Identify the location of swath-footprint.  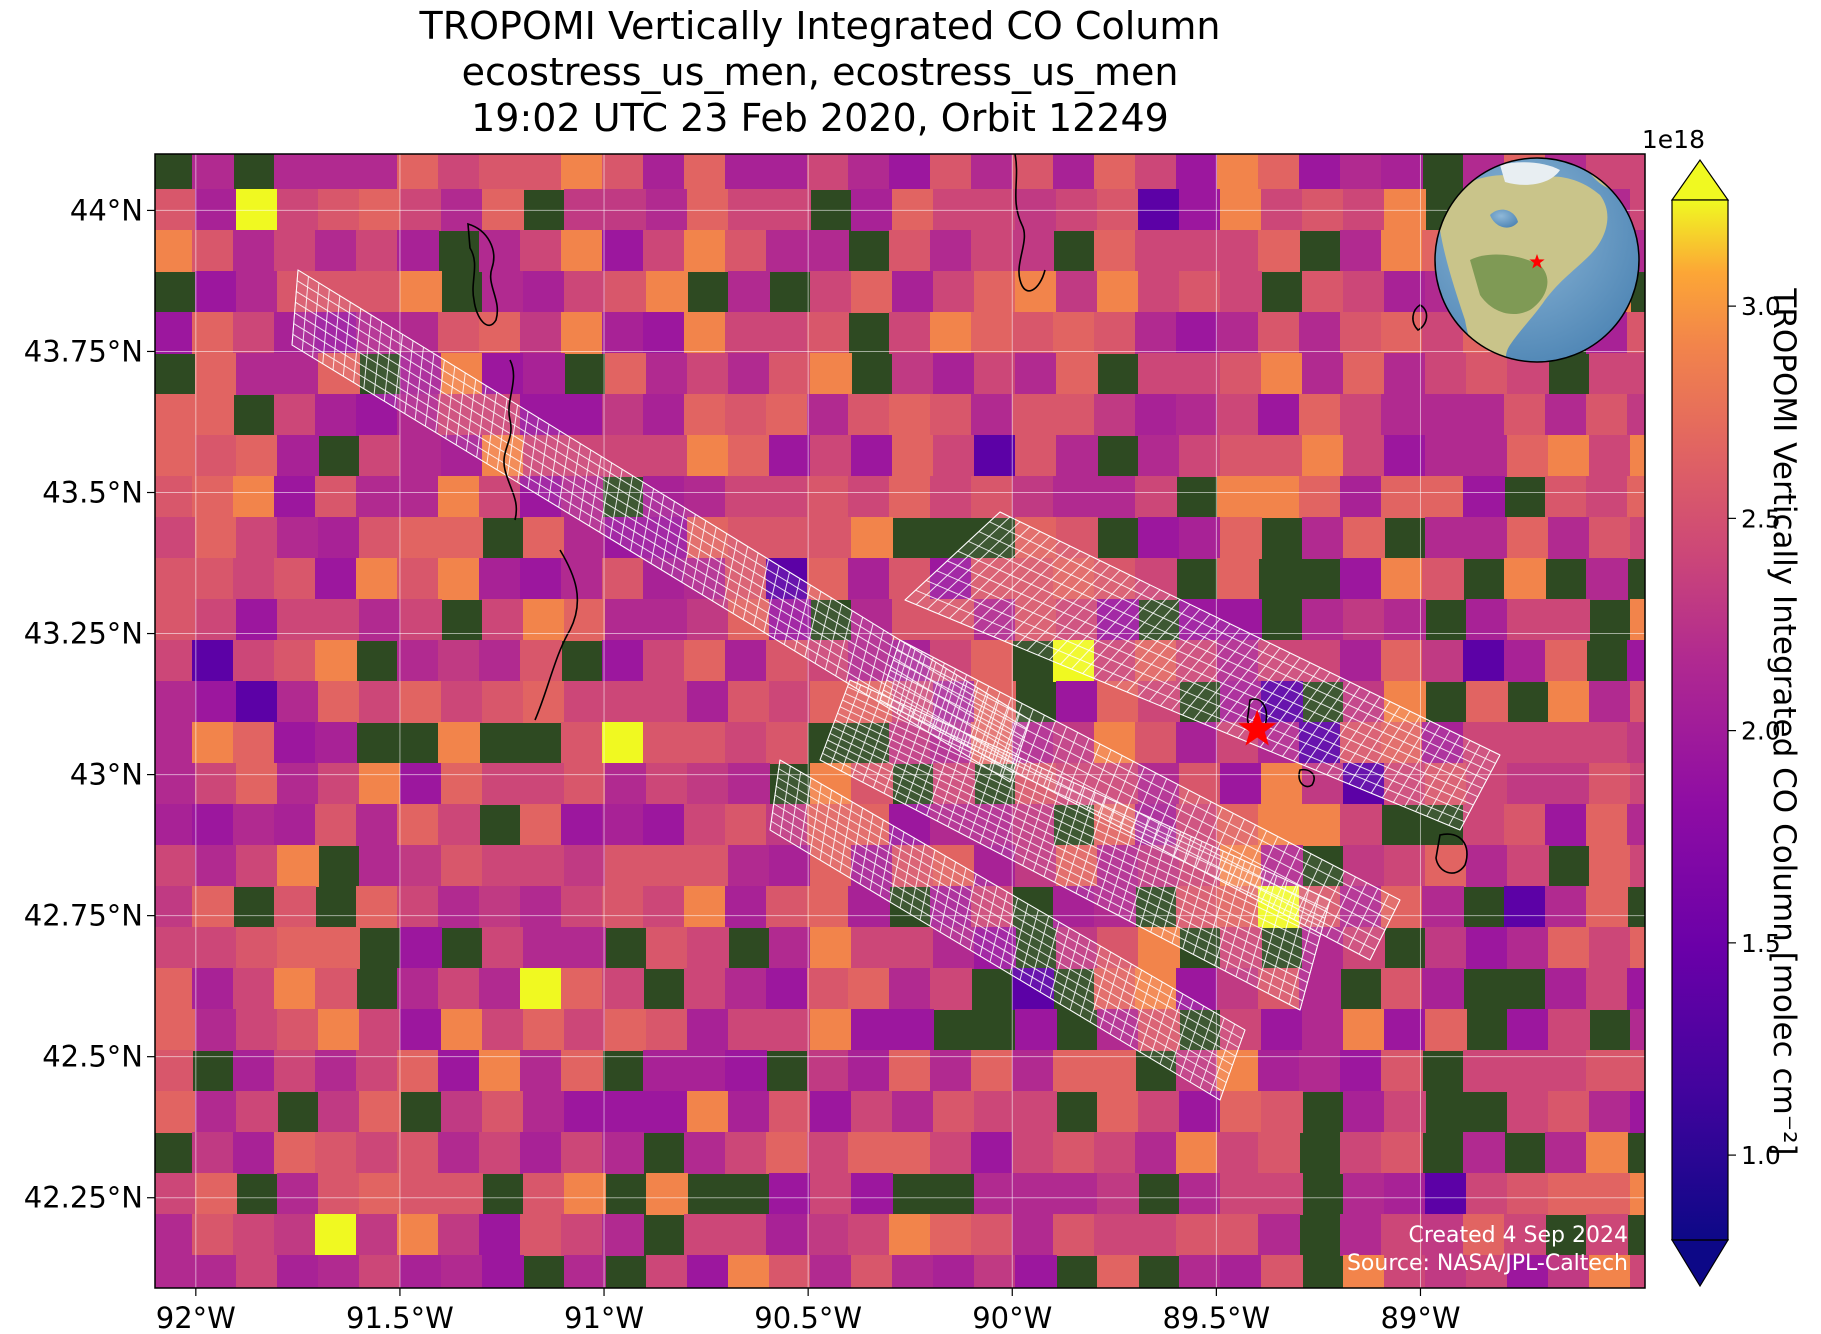
(1007, 930).